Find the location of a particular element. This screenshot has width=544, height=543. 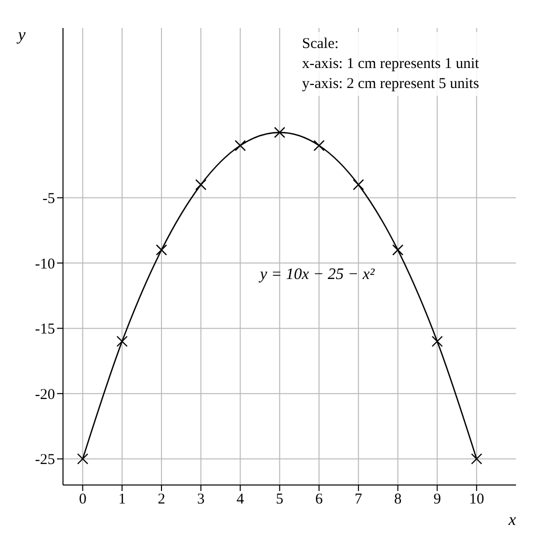

annotation: y-axis: 2 cm represent 5 units is located at coordinates (391, 84).